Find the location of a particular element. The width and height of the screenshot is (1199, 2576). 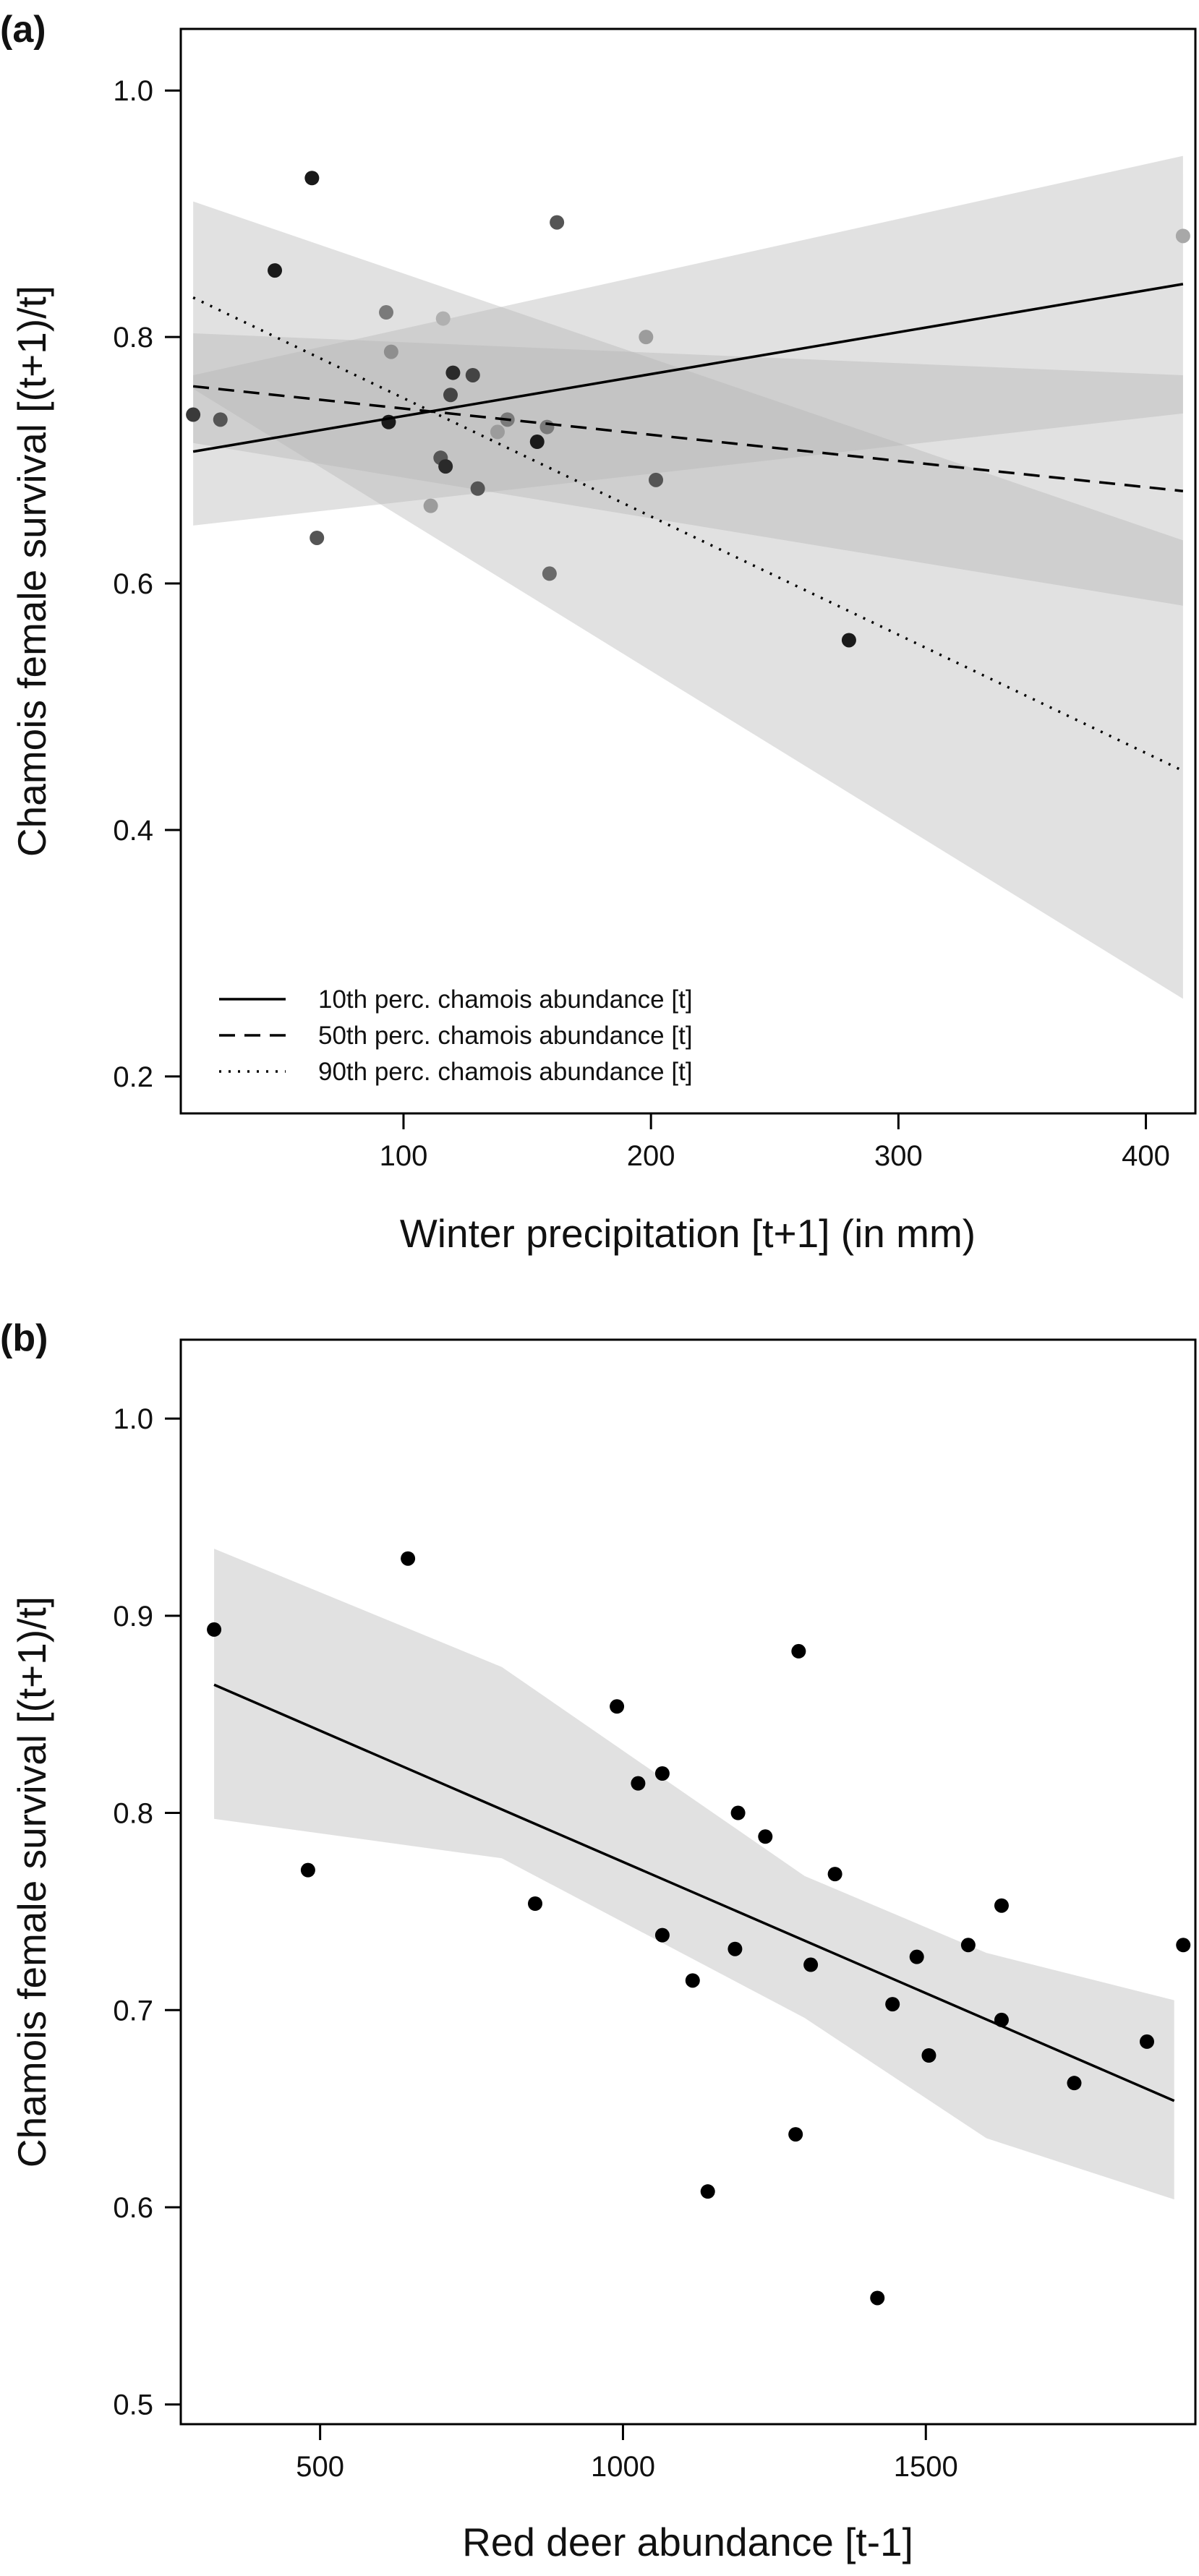

a-y-tick-label-1: 0.4 is located at coordinates (133, 831).